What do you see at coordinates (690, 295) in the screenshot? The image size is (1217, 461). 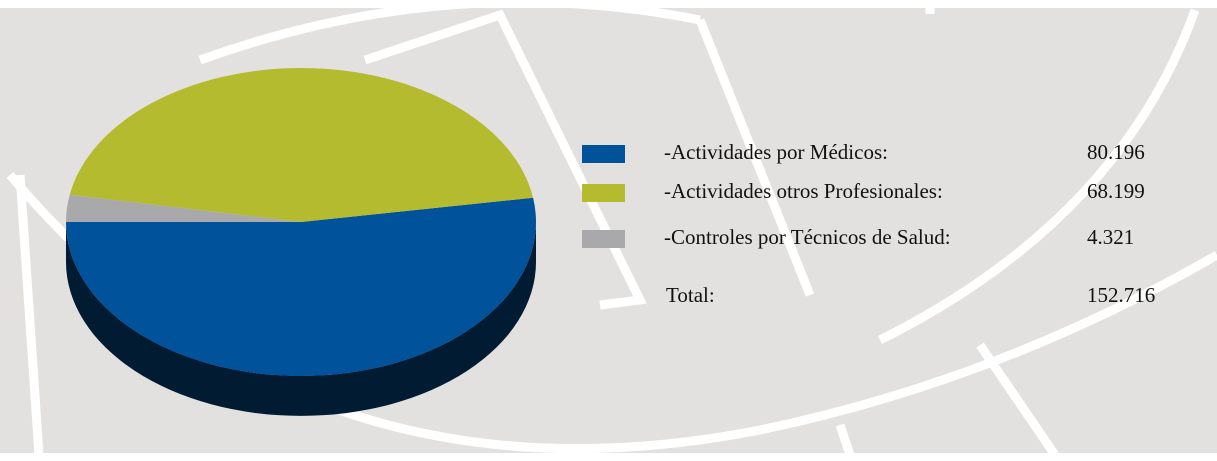 I see `total-label: Total:` at bounding box center [690, 295].